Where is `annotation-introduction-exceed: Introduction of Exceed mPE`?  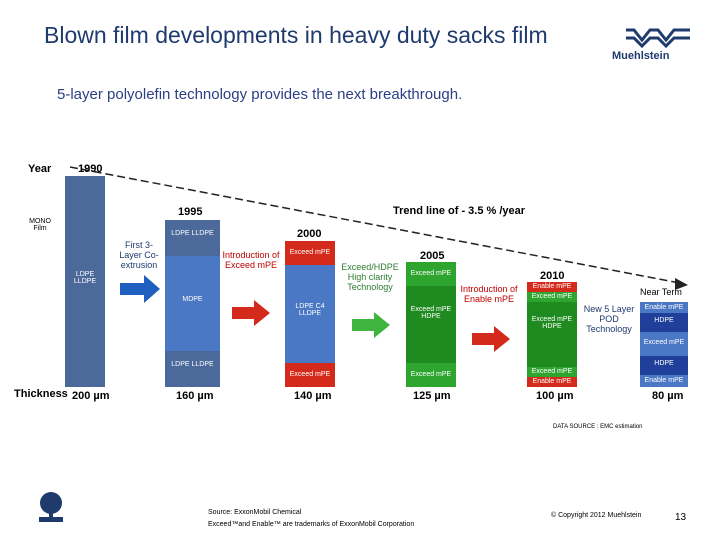 annotation-introduction-exceed: Introduction of Exceed mPE is located at coordinates (251, 260).